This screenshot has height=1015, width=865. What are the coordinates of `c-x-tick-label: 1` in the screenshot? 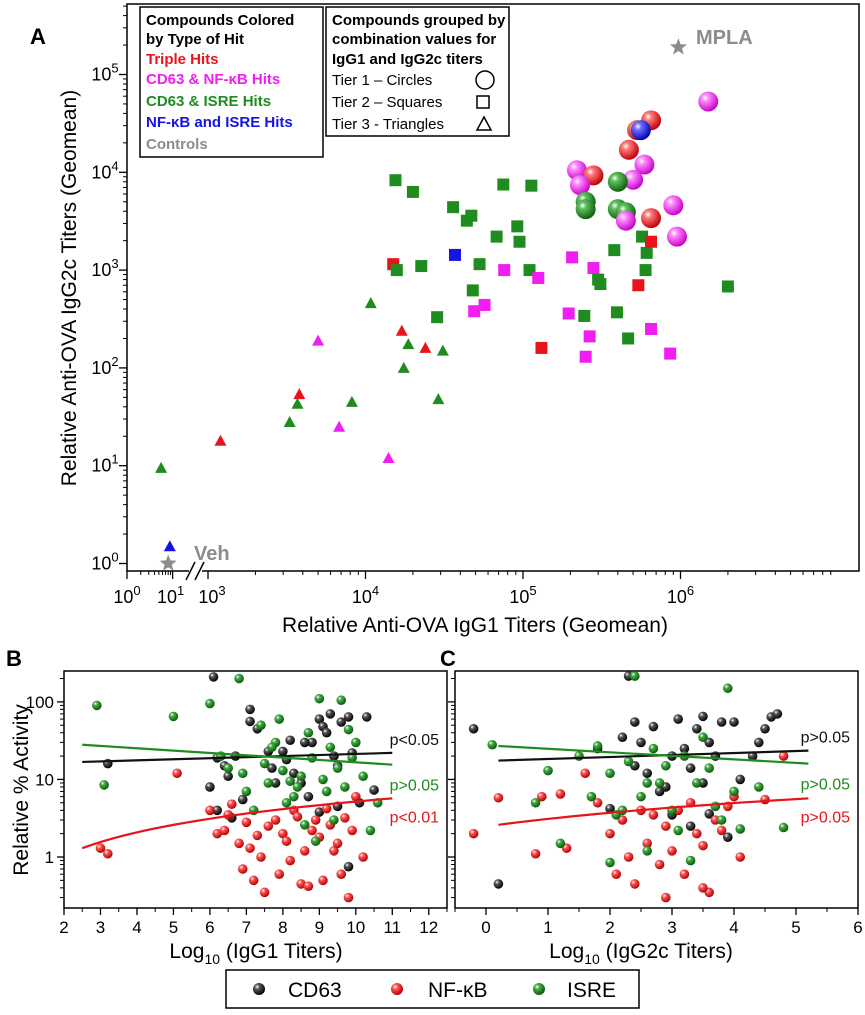 It's located at (547, 927).